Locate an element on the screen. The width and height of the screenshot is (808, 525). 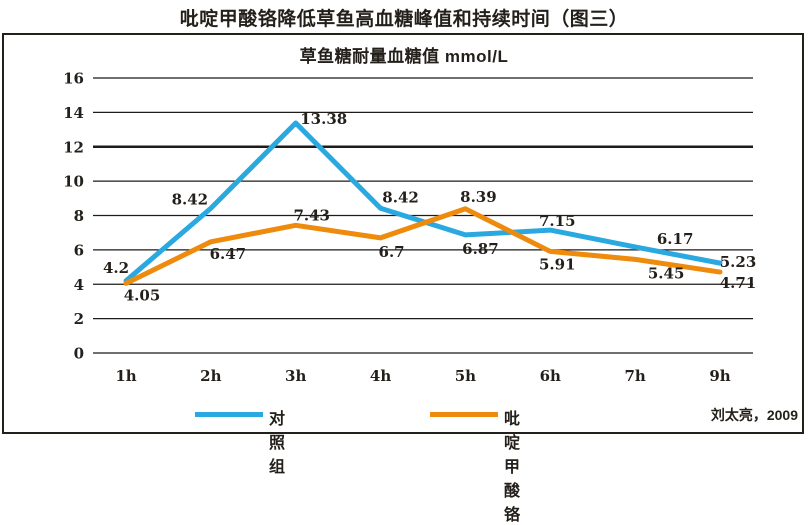
x-axis-label-3h: 3h is located at coordinates (295, 376).